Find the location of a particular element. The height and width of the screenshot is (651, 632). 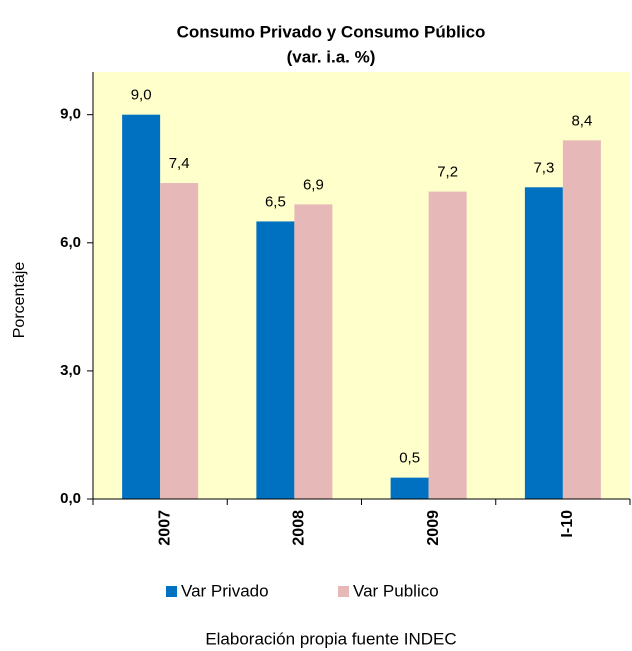

legend-label: Var Privado is located at coordinates (225, 590).